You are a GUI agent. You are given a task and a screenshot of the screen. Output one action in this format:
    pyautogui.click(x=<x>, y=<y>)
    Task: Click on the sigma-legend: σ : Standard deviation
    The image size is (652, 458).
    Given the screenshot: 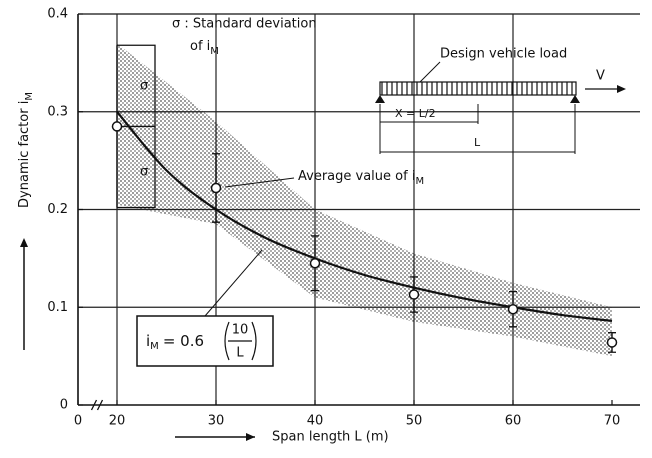 What is the action you would take?
    pyautogui.click(x=244, y=24)
    